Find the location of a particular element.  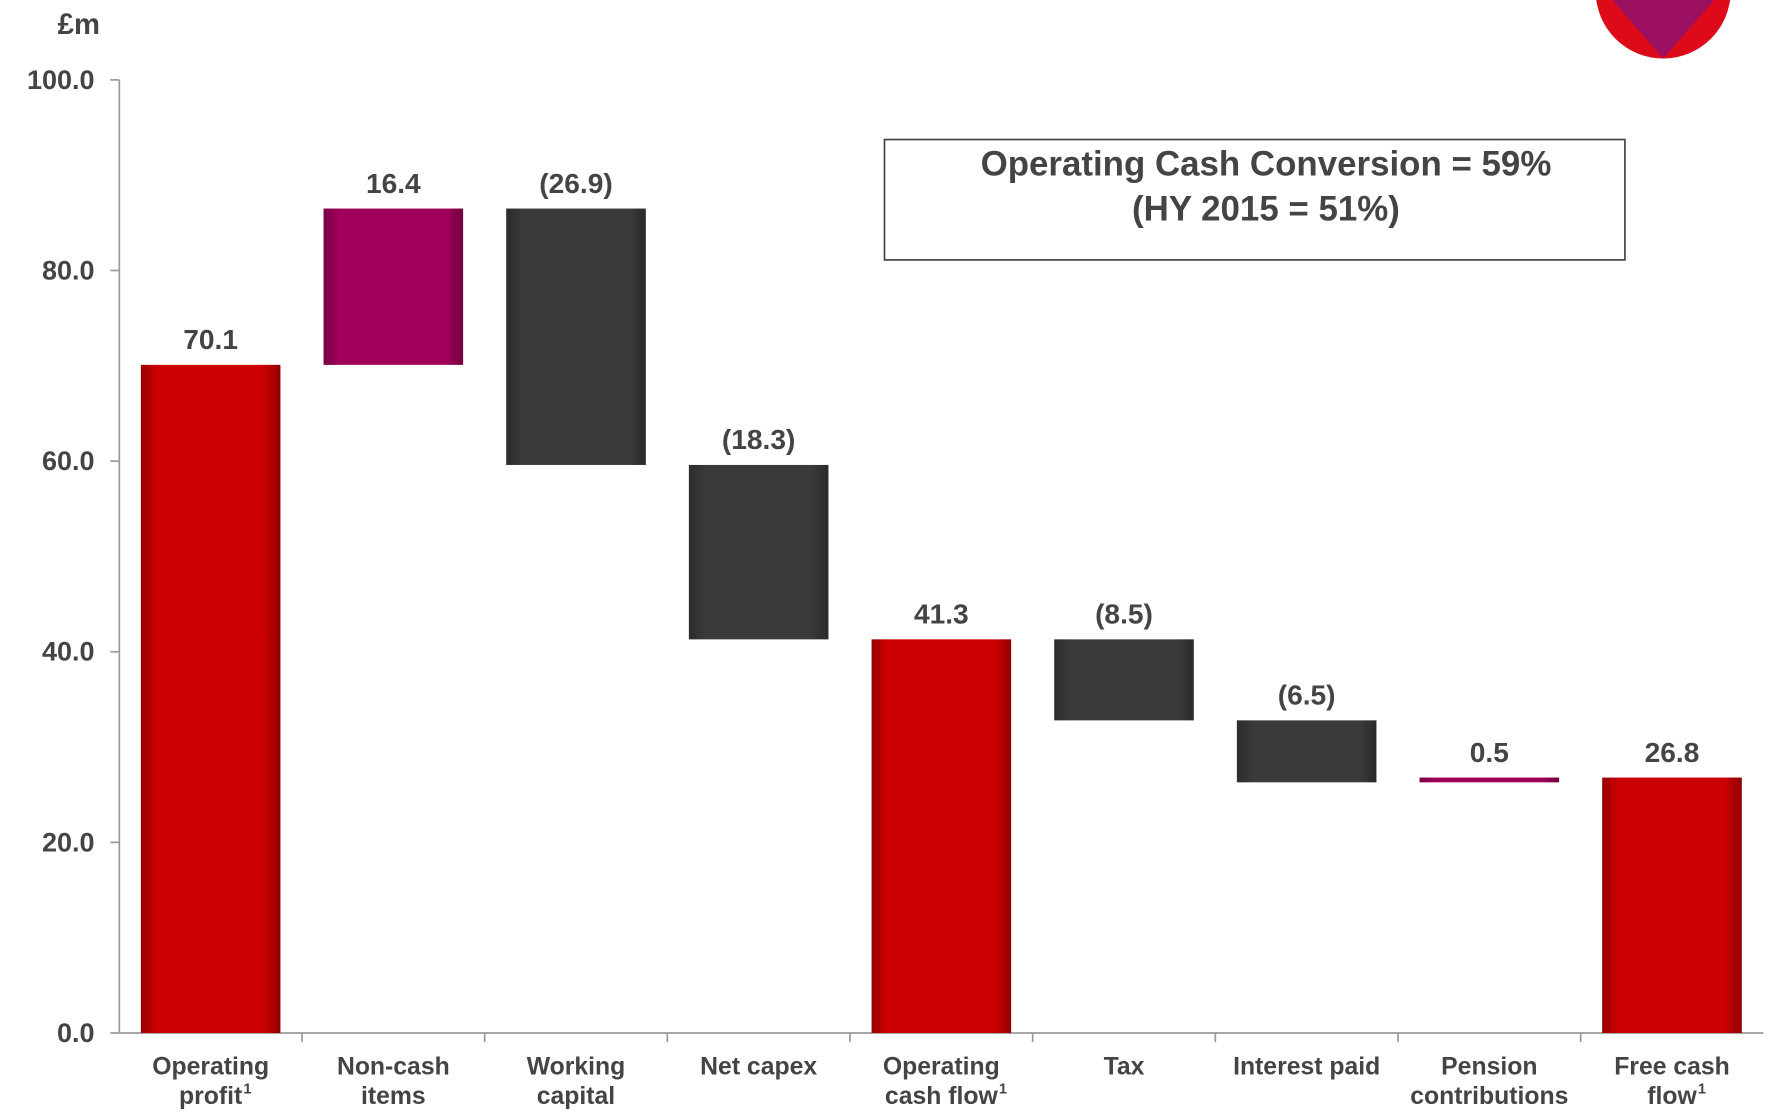

x-tick-label: Net capex is located at coordinates (758, 1067).